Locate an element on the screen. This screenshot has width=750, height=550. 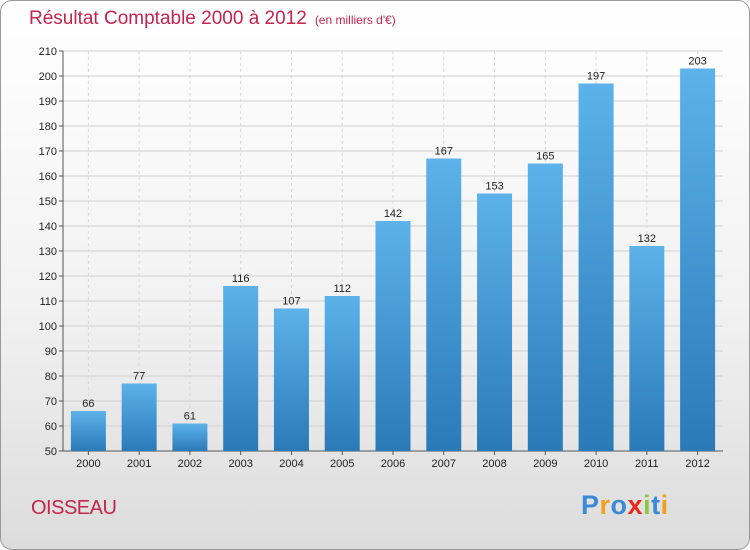
data-label-2010: 197 is located at coordinates (596, 77).